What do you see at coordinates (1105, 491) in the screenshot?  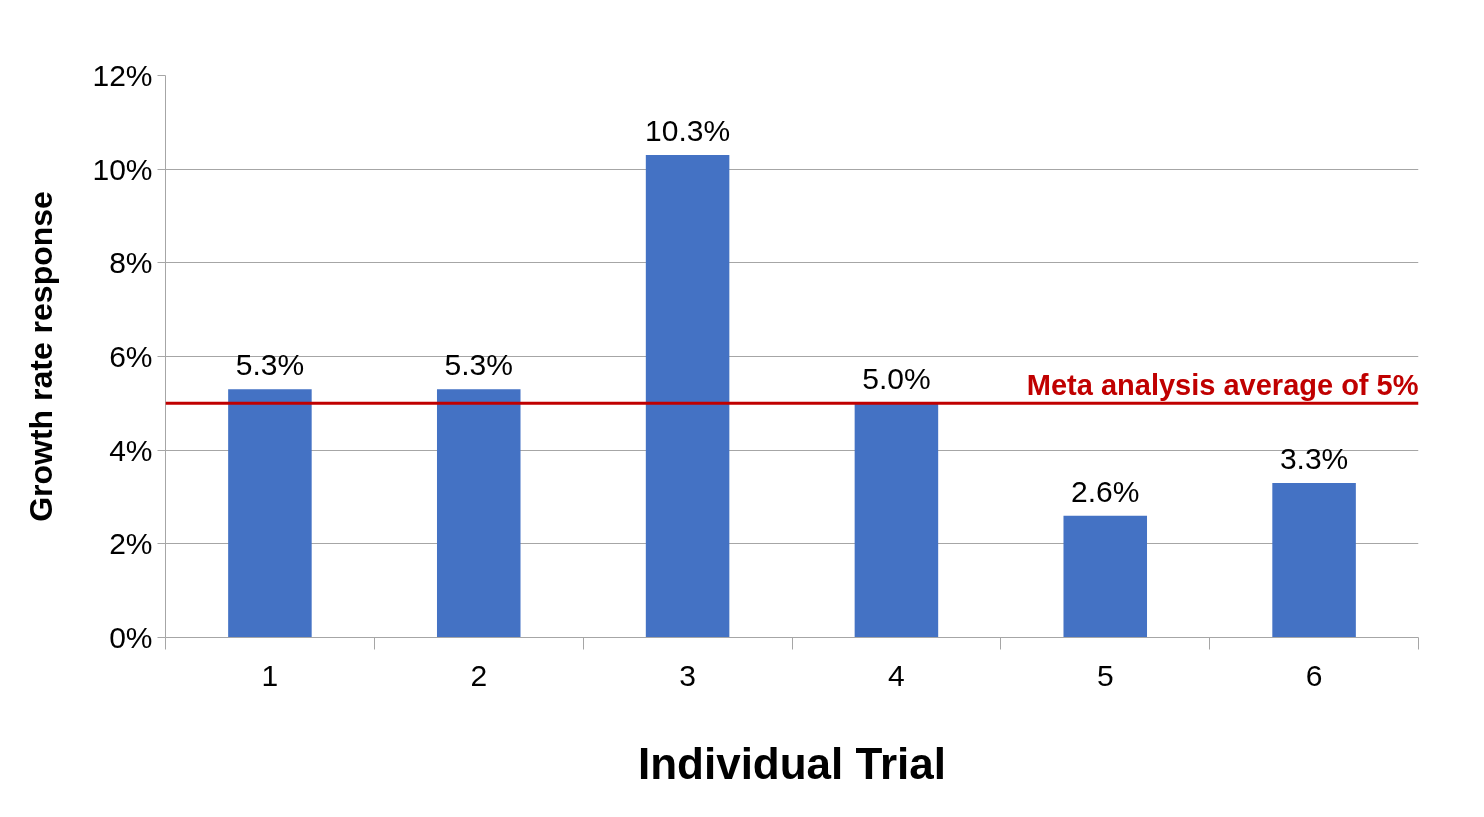 I see `data-label: 2.6%` at bounding box center [1105, 491].